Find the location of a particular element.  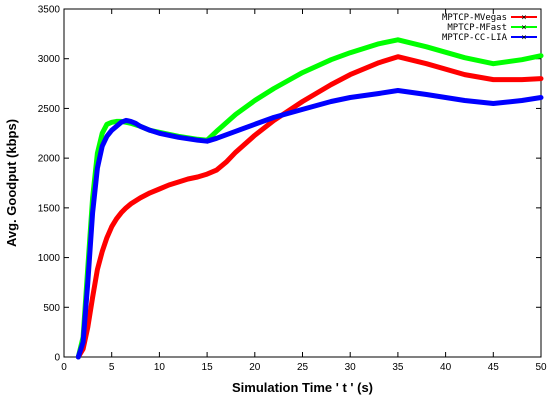

y-tick-label: 1500 is located at coordinates (49, 208).